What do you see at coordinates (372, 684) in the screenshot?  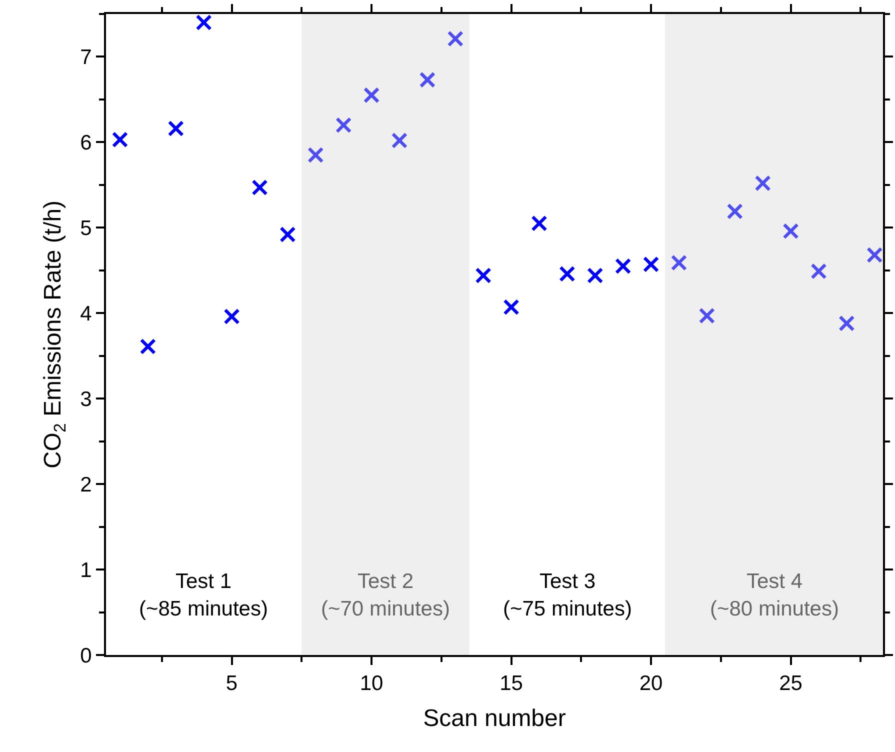 I see `x-tick-label: 10` at bounding box center [372, 684].